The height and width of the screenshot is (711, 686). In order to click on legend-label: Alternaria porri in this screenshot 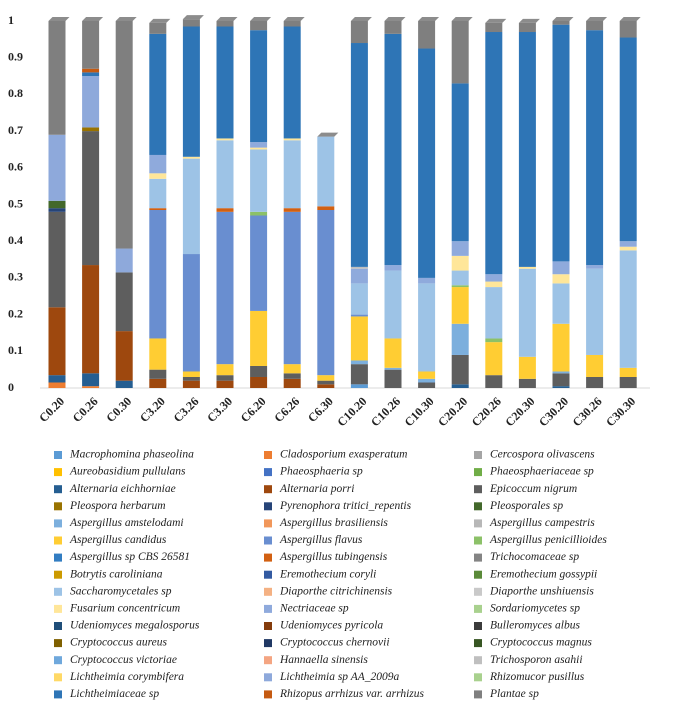, I will do `click(316, 489)`.